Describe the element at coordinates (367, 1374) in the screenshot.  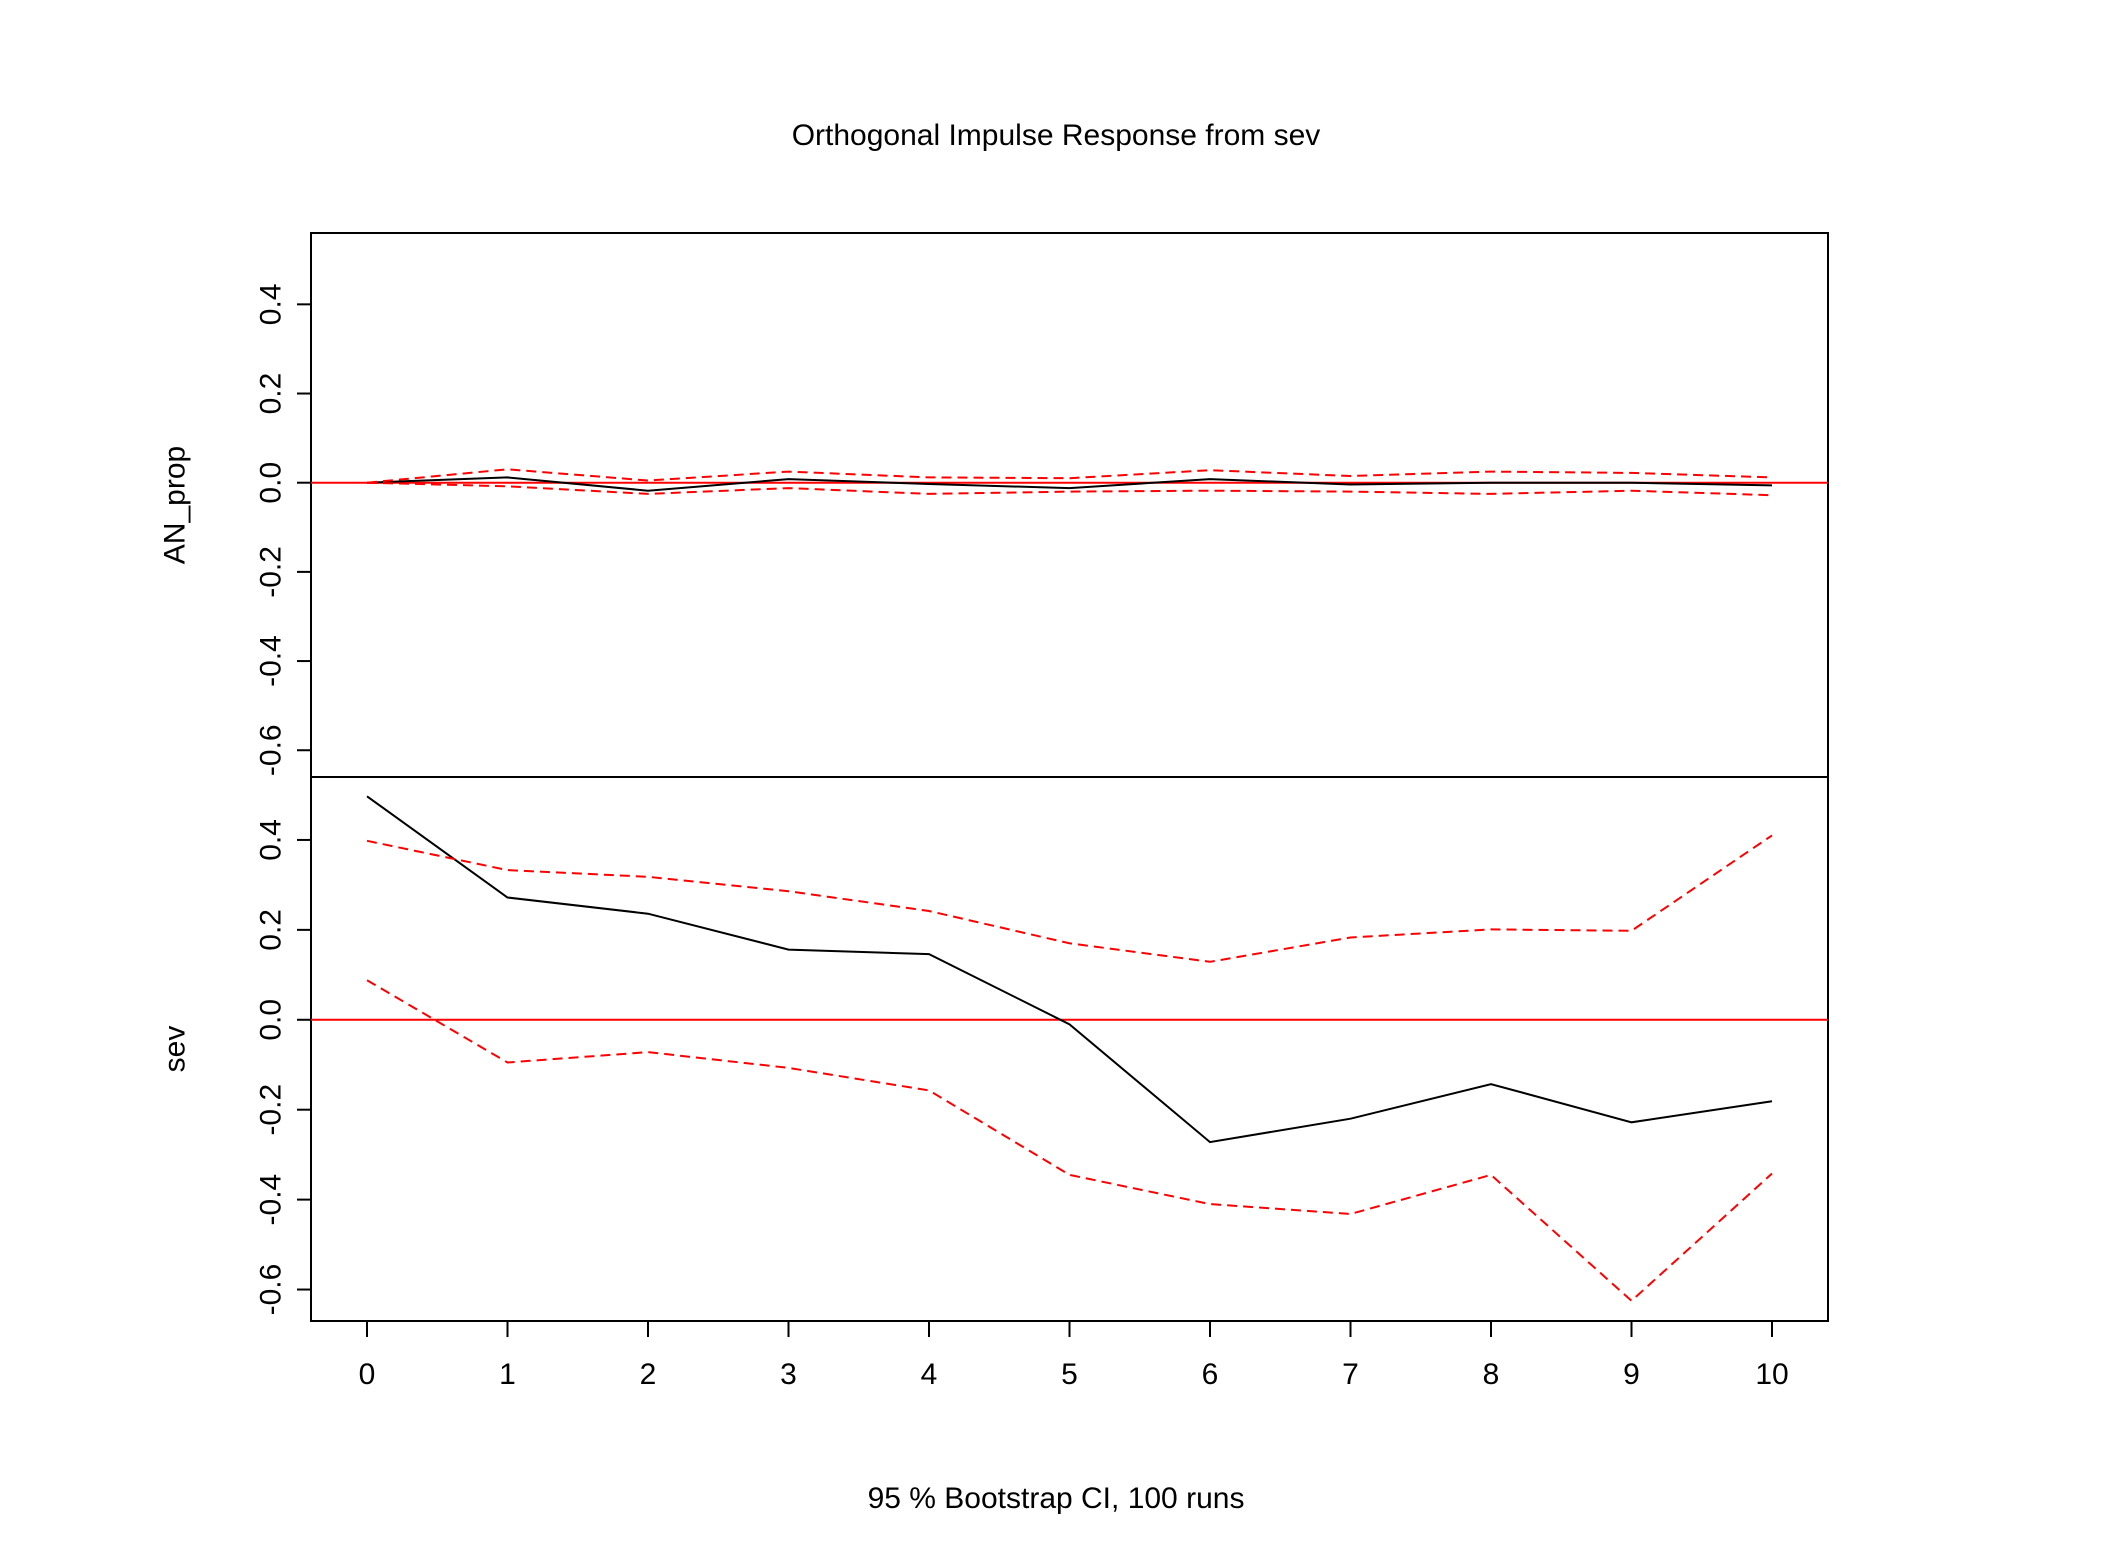
I see `x-tick-label: 0` at that location.